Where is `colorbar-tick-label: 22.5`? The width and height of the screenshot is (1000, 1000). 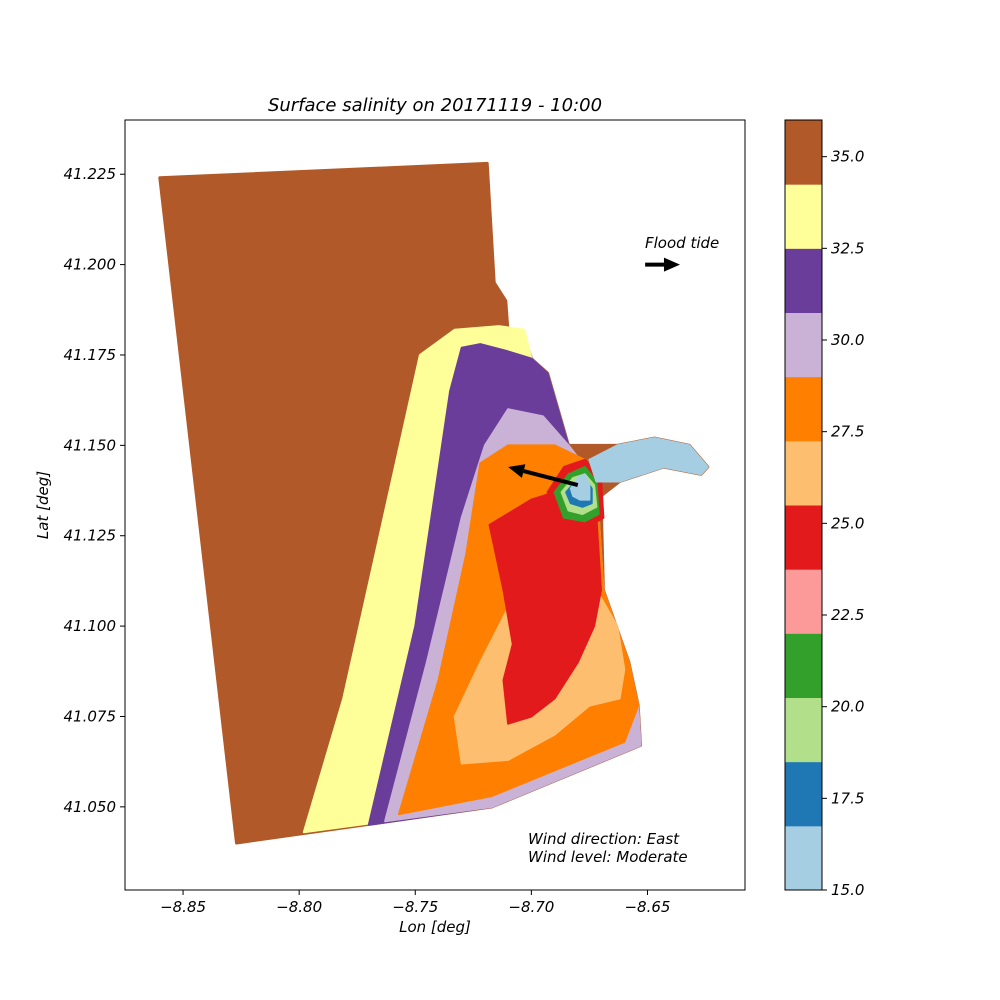 colorbar-tick-label: 22.5 is located at coordinates (847, 615).